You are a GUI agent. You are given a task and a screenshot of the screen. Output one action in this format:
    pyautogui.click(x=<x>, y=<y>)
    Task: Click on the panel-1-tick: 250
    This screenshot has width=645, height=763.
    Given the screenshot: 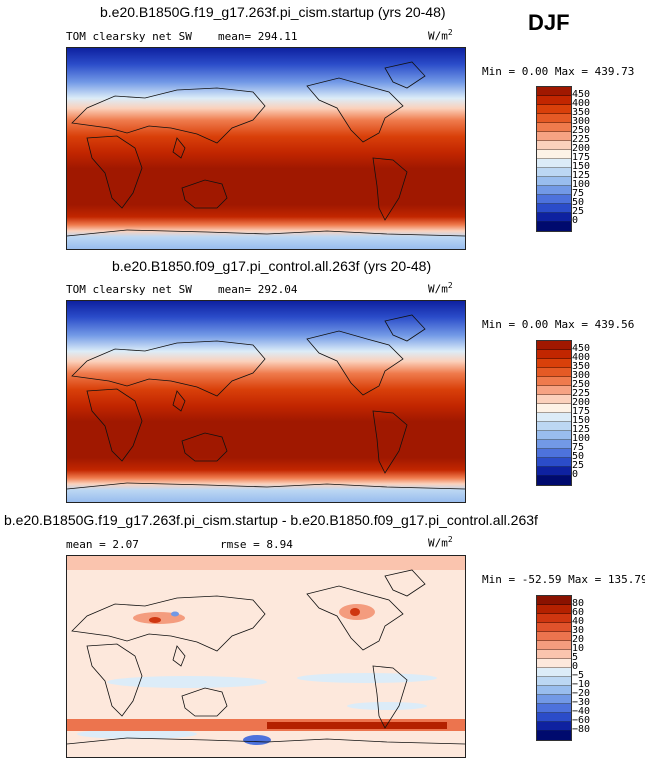 What is the action you would take?
    pyautogui.click(x=581, y=130)
    